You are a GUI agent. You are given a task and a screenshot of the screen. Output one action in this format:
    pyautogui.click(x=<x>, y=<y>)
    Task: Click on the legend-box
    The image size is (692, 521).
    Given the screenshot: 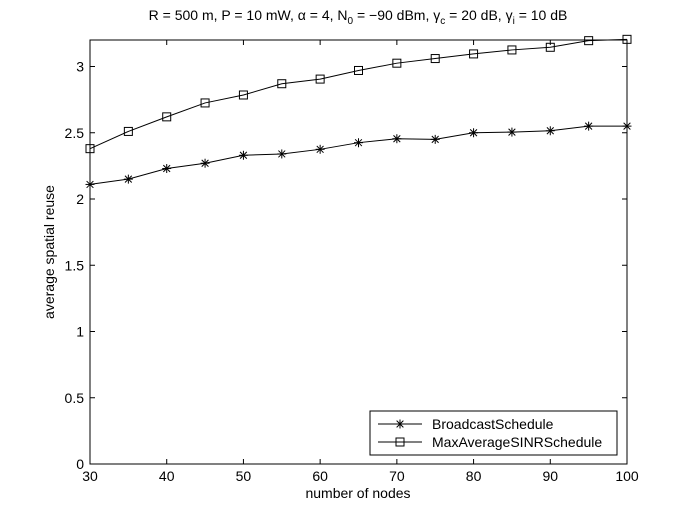 What is the action you would take?
    pyautogui.click(x=493, y=433)
    